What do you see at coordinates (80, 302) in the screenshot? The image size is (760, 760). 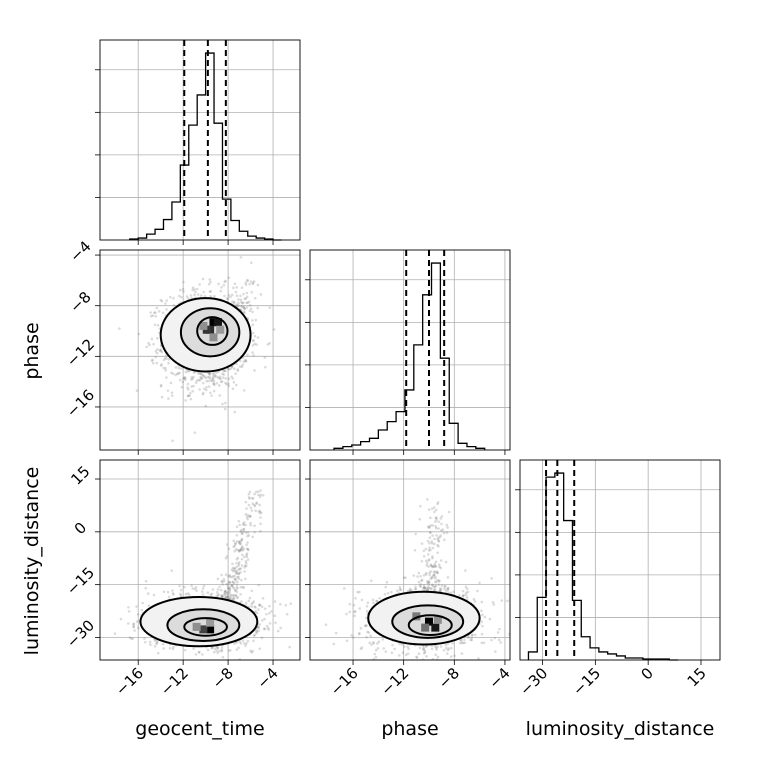 I see `y-tick-label: −8` at bounding box center [80, 302].